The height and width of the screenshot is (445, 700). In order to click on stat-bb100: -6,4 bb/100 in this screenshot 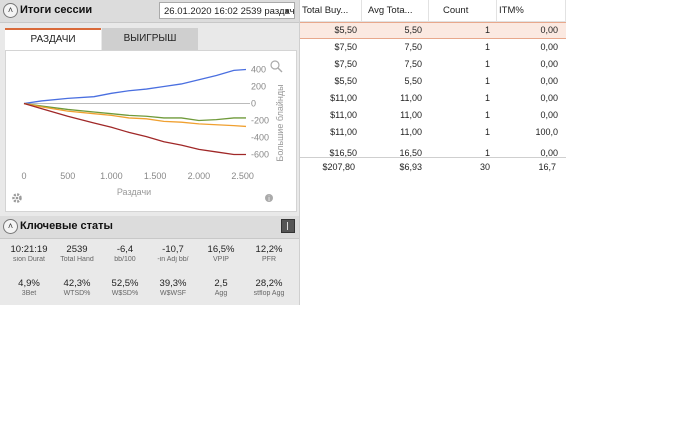, I will do `click(125, 253)`.